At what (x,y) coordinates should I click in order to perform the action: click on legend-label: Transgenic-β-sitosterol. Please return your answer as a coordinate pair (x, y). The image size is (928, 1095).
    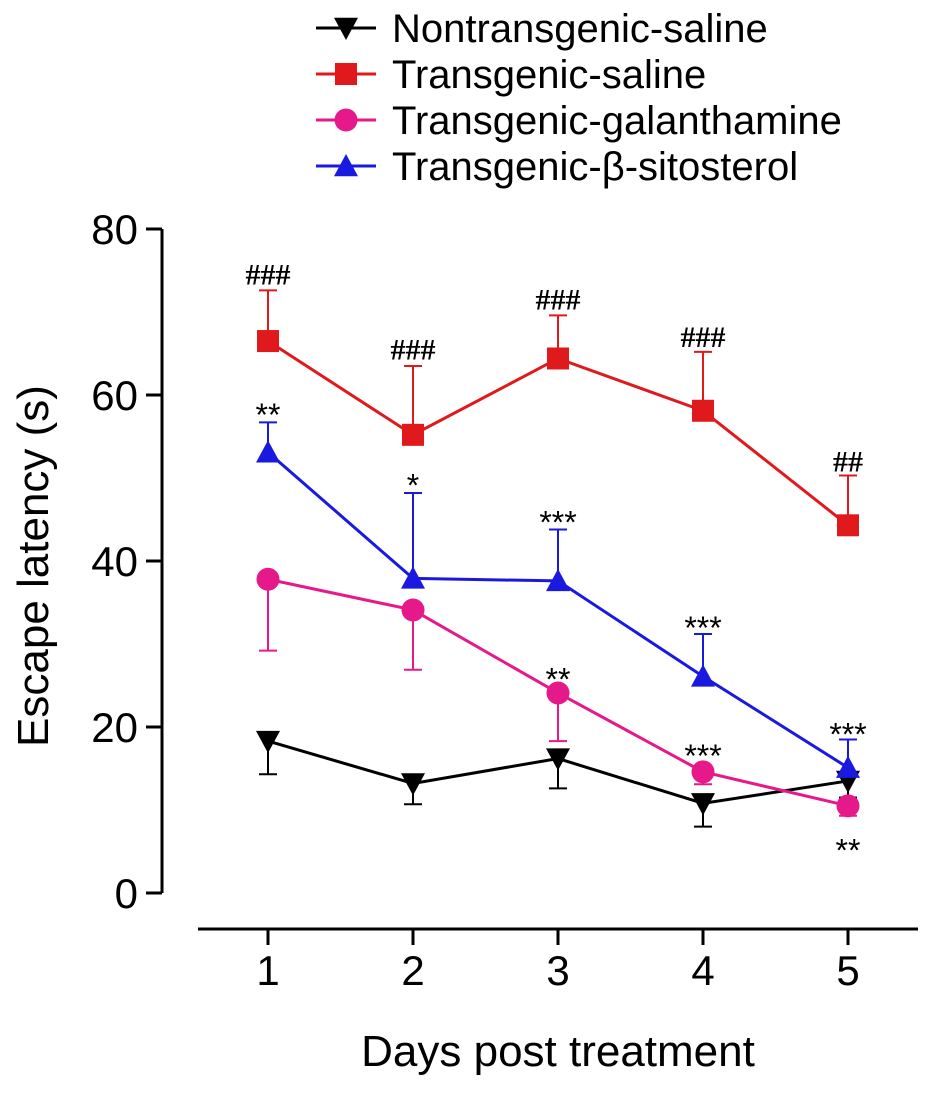
    Looking at the image, I should click on (595, 167).